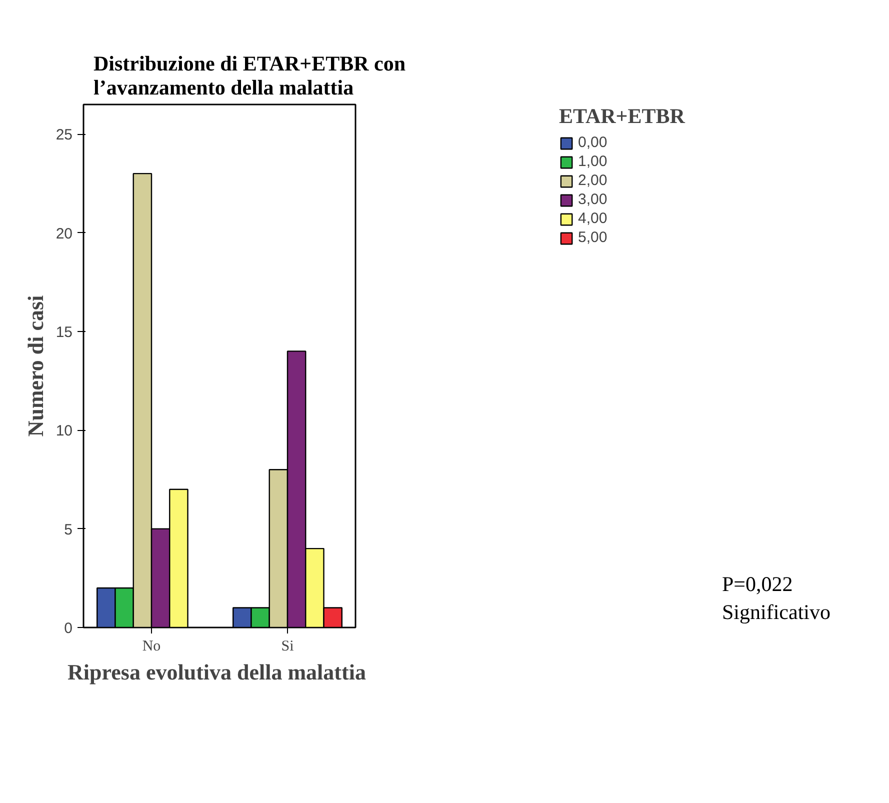  What do you see at coordinates (593, 180) in the screenshot?
I see `legend-label: 2,00` at bounding box center [593, 180].